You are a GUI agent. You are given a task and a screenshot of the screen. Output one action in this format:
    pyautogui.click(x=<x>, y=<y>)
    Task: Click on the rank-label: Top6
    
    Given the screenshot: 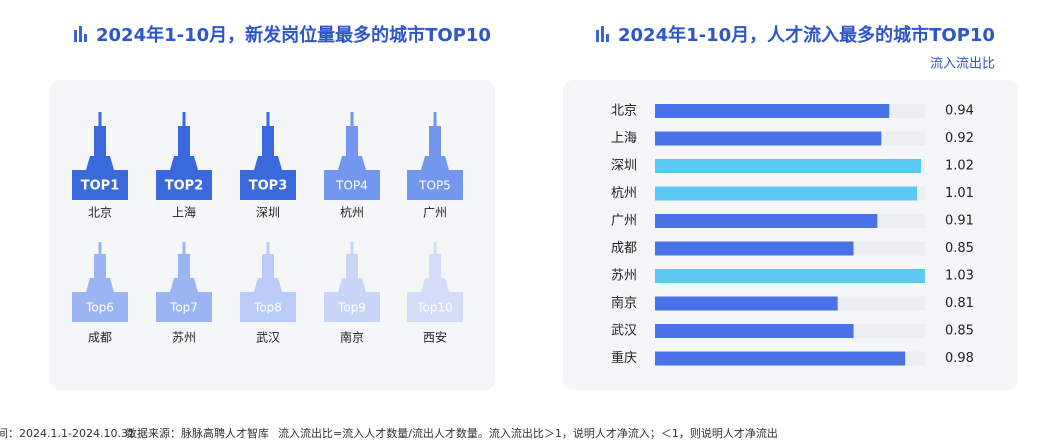 What is the action you would take?
    pyautogui.click(x=99, y=308)
    